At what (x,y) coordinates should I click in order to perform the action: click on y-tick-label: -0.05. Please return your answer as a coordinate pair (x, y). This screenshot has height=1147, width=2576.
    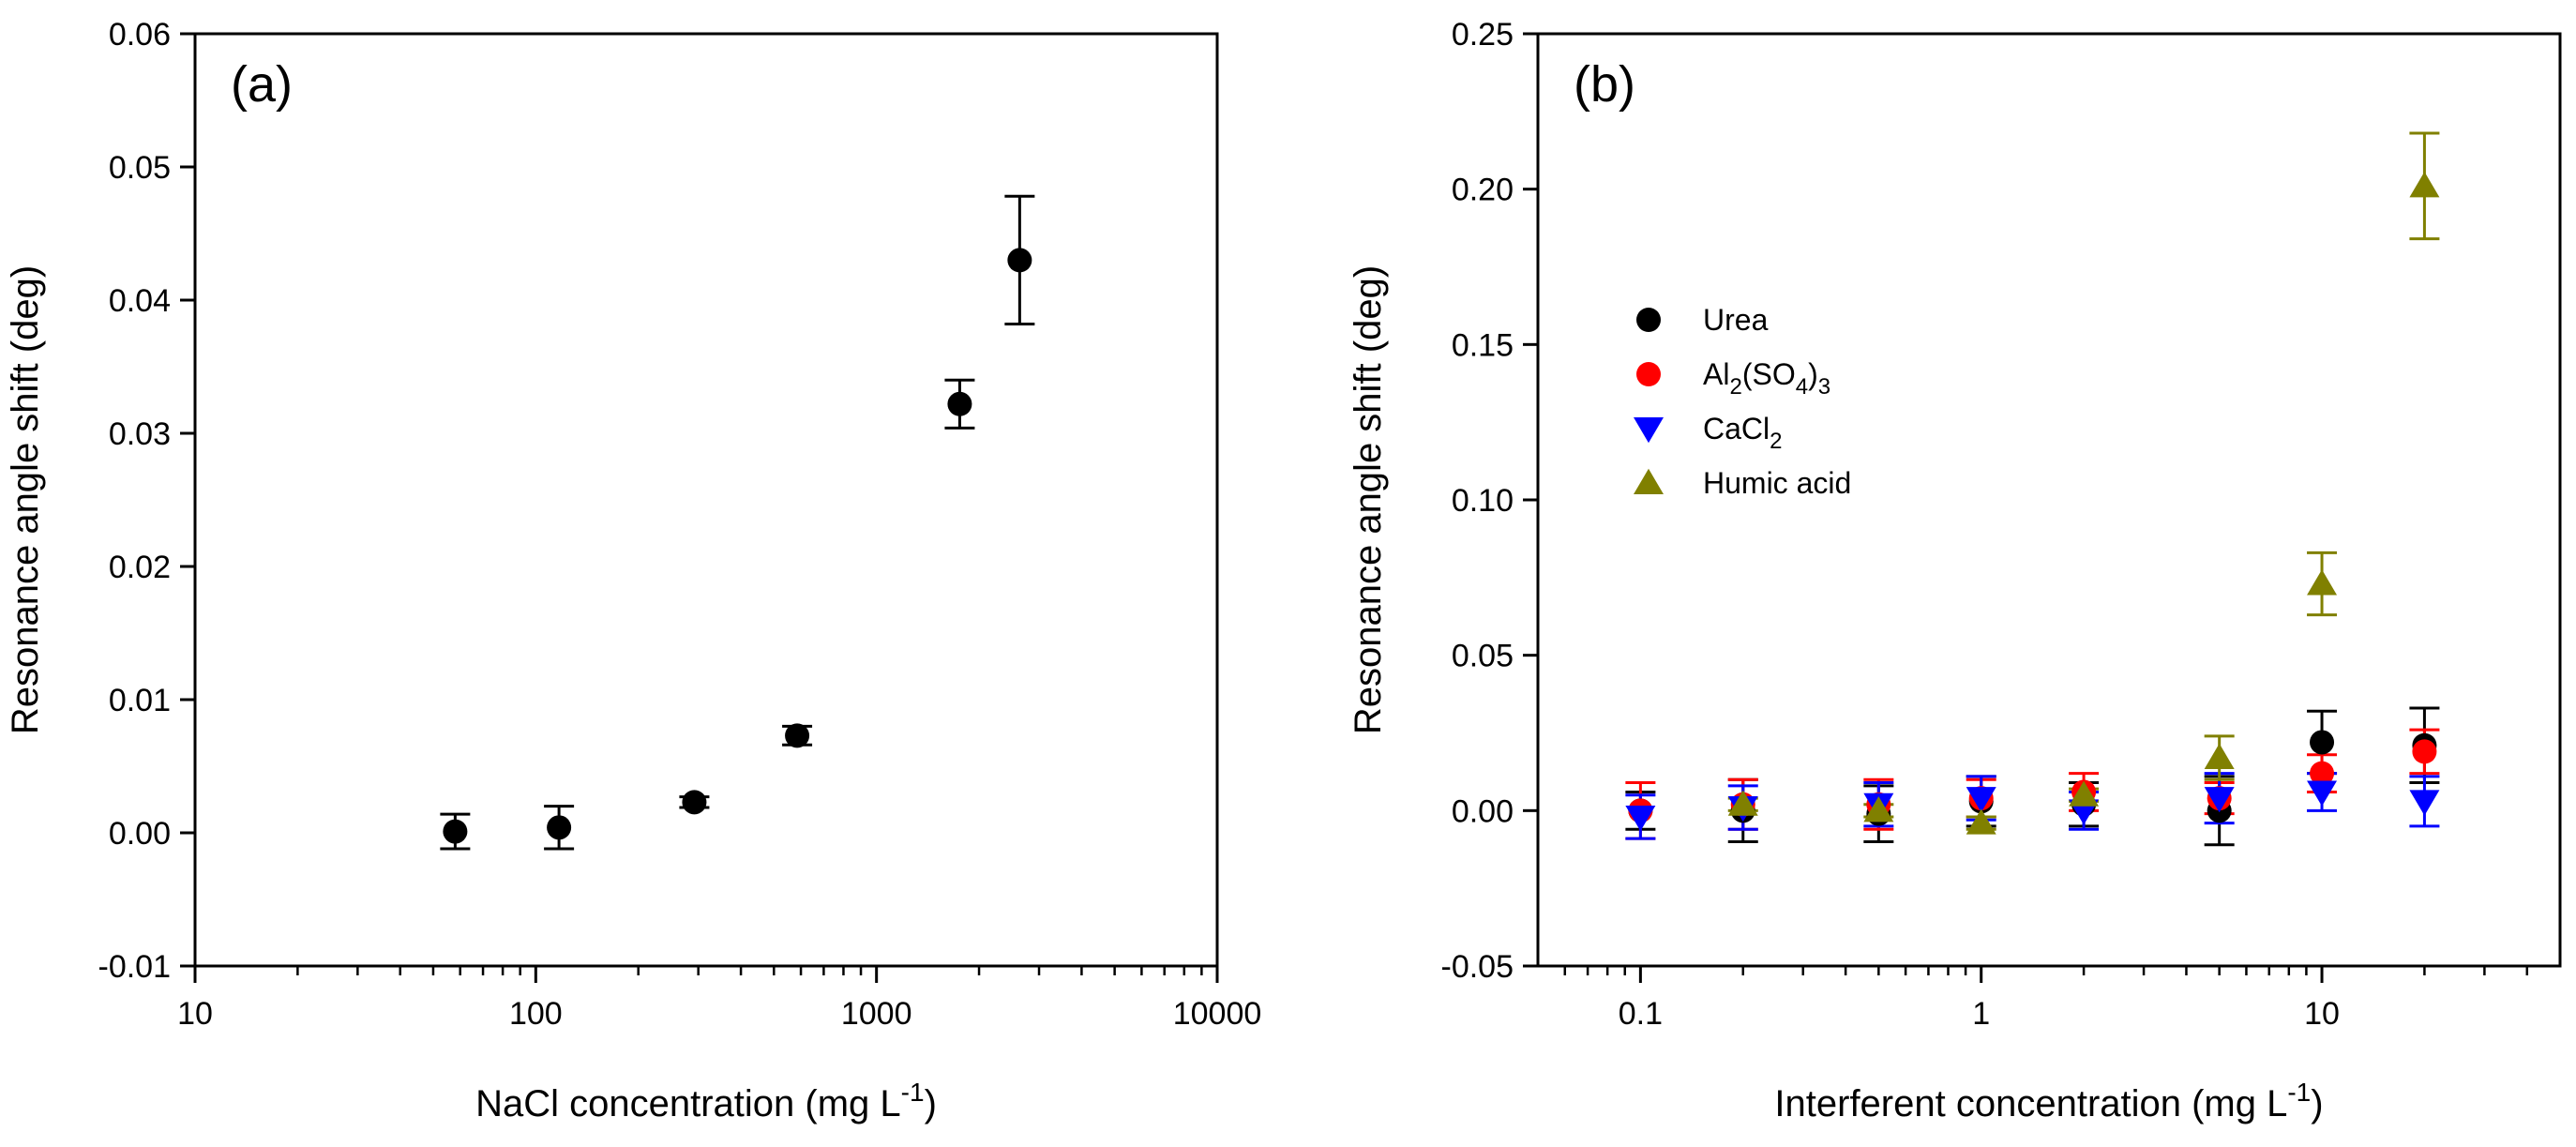
    Looking at the image, I should click on (1477, 967).